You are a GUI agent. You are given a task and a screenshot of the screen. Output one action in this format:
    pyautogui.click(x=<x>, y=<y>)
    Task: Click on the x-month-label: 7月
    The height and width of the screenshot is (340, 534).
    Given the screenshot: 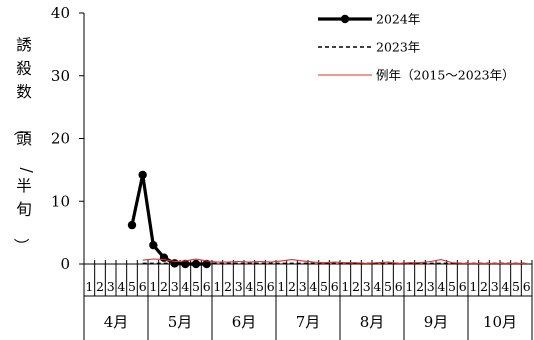 What is the action you would take?
    pyautogui.click(x=308, y=322)
    